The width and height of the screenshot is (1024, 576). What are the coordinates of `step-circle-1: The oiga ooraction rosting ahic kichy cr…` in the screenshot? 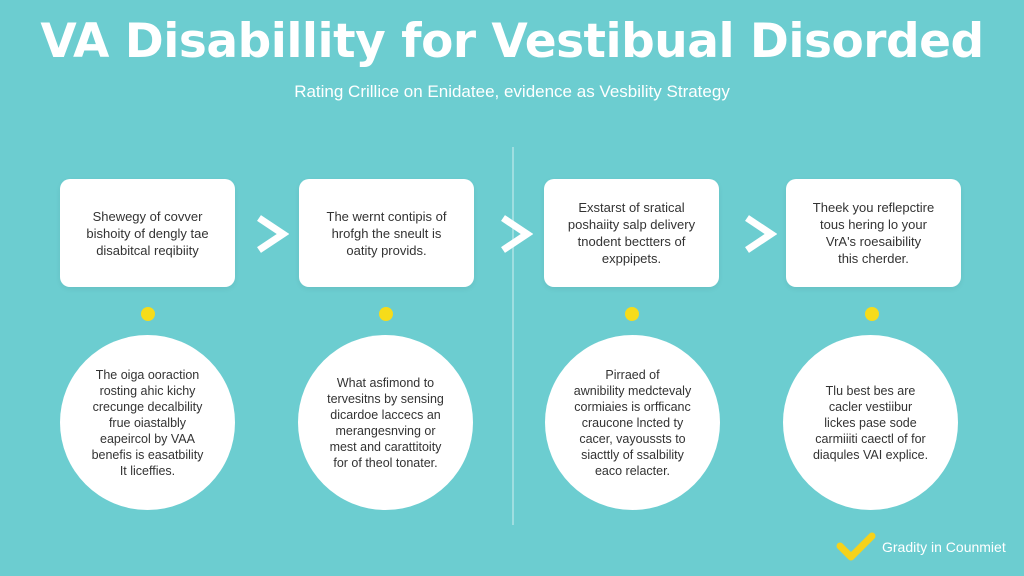 It's located at (147, 422).